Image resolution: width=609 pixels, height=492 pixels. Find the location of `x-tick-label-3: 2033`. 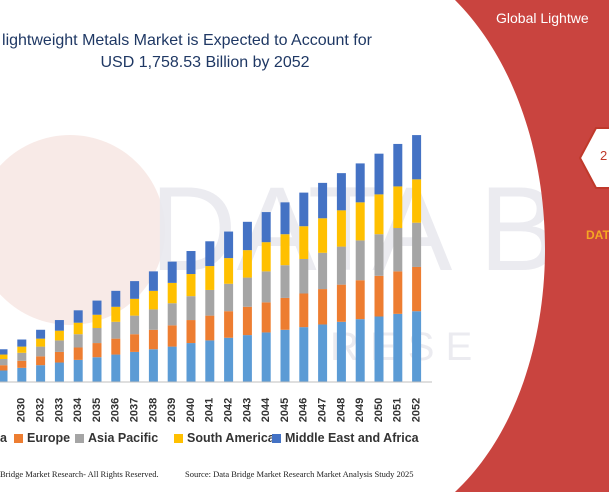

x-tick-label-3: 2033 is located at coordinates (59, 410).